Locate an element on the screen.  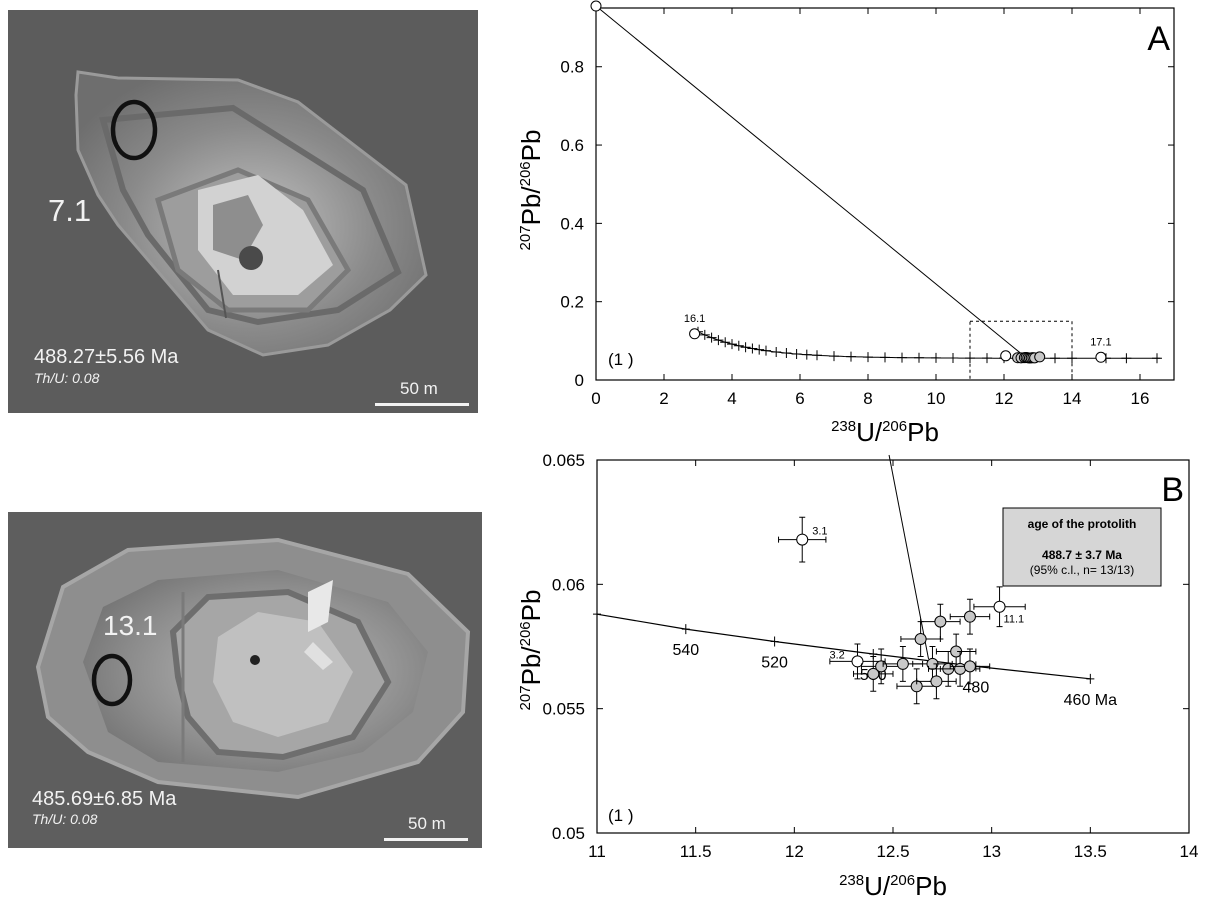
y-tick-label: 0.06 is located at coordinates (568, 584).